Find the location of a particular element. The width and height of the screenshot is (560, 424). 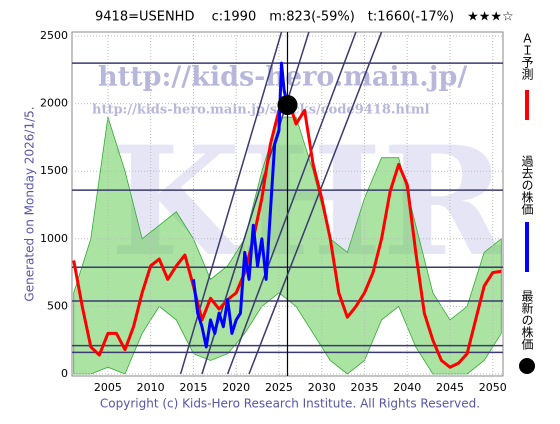

x-tick-label: 2030 is located at coordinates (322, 387).